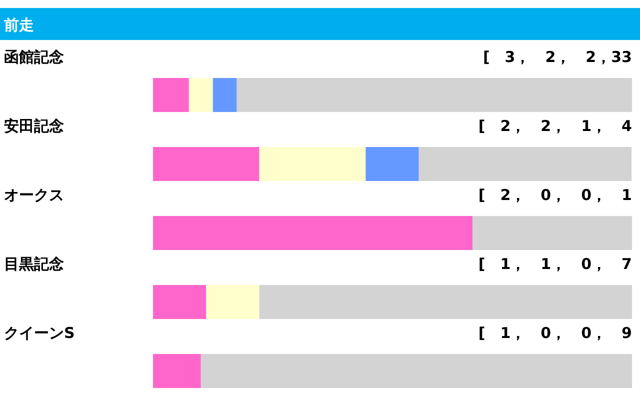 Image resolution: width=640 pixels, height=400 pixels. I want to click on y-tick-label: オークス, so click(34, 195).